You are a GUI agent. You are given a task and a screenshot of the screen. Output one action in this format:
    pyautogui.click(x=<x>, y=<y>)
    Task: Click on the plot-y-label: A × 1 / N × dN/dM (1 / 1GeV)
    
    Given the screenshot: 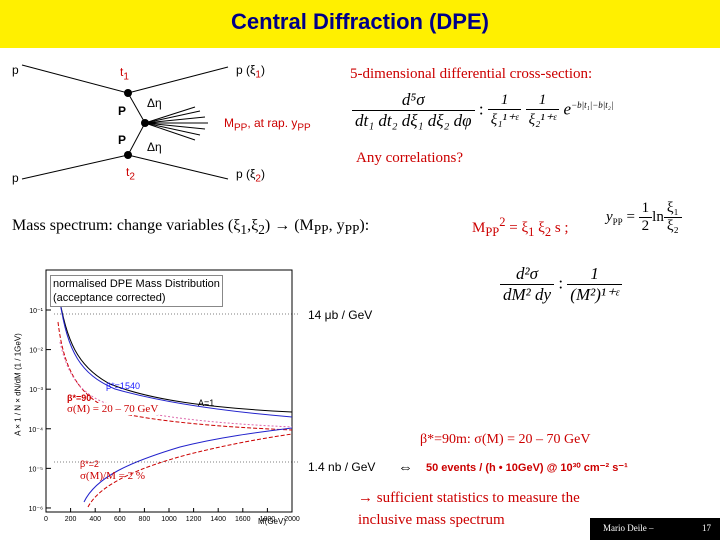 What is the action you would take?
    pyautogui.click(x=18, y=384)
    